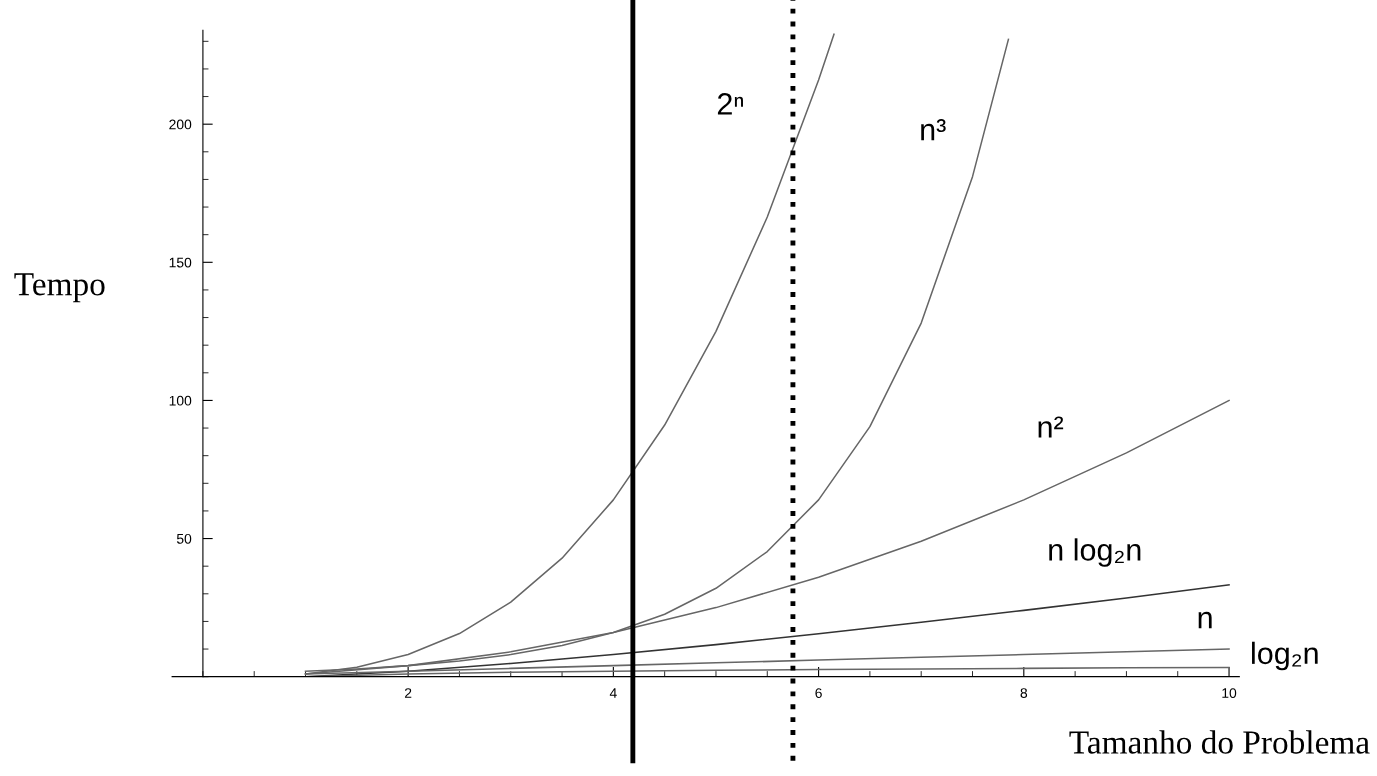 Image resolution: width=1377 pixels, height=776 pixels. What do you see at coordinates (1051, 427) in the screenshot?
I see `series-label: n²` at bounding box center [1051, 427].